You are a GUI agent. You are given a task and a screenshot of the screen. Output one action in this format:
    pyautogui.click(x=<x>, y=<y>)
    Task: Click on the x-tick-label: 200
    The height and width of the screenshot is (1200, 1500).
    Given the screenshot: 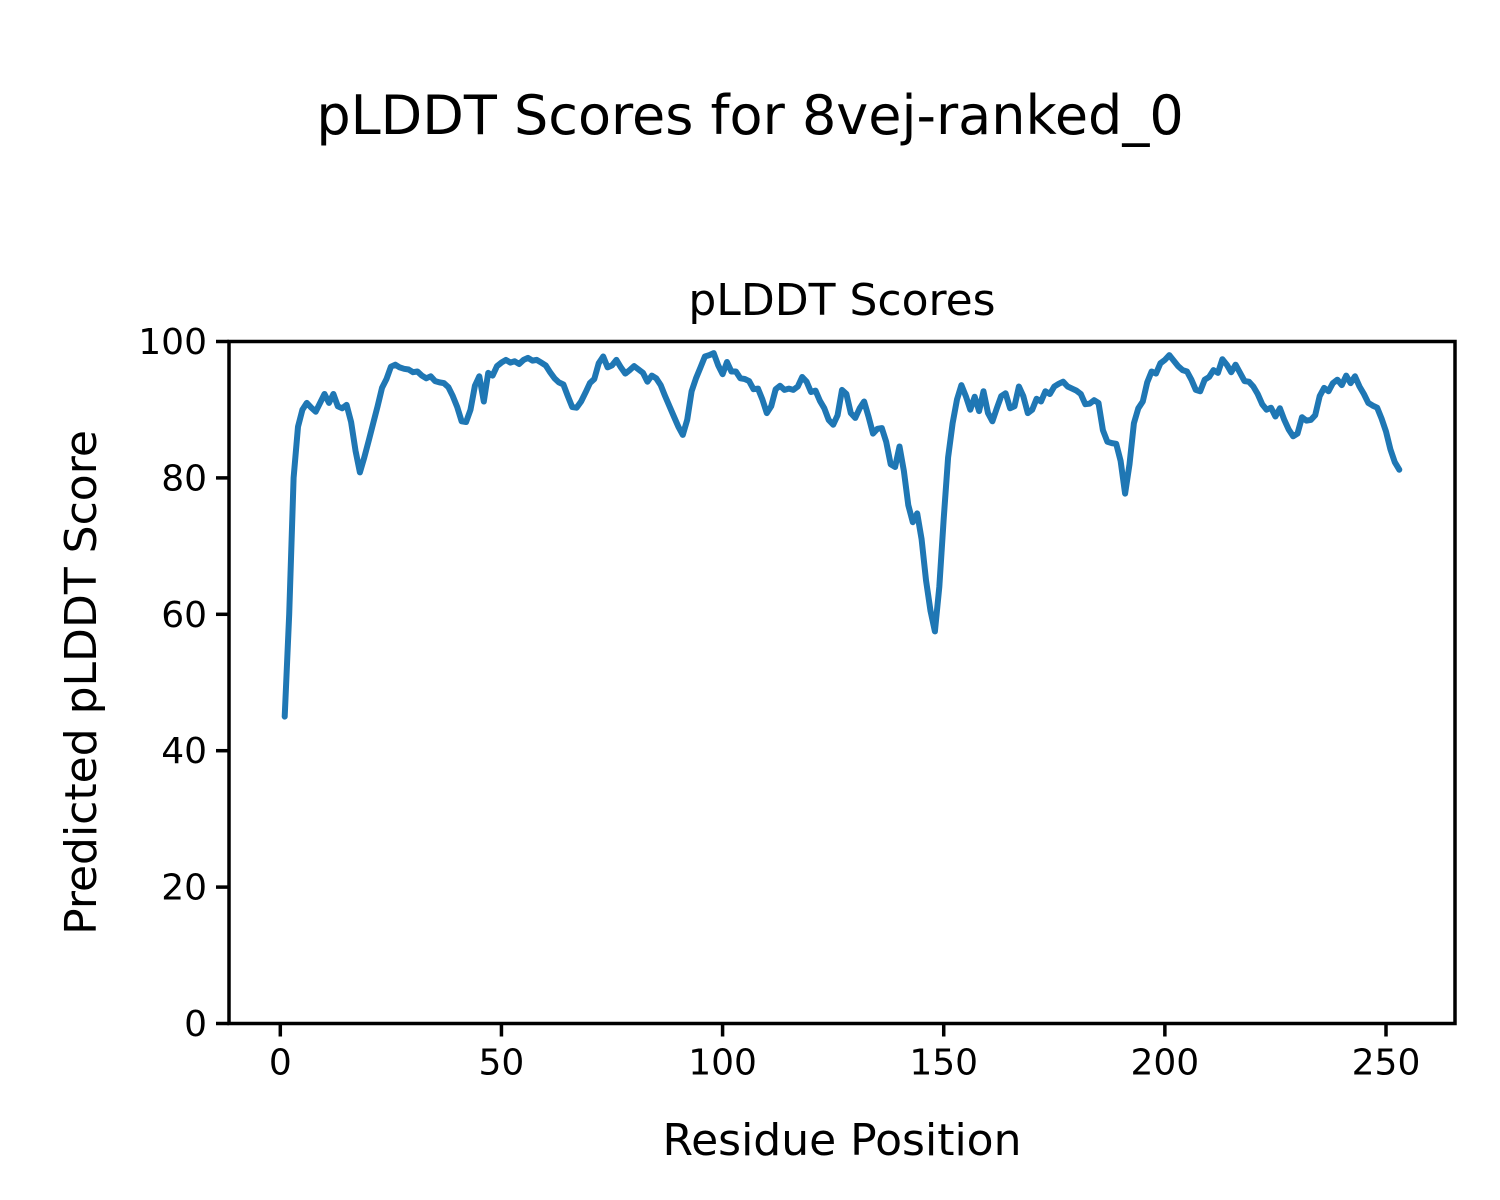 What is the action you would take?
    pyautogui.click(x=1165, y=1063)
    